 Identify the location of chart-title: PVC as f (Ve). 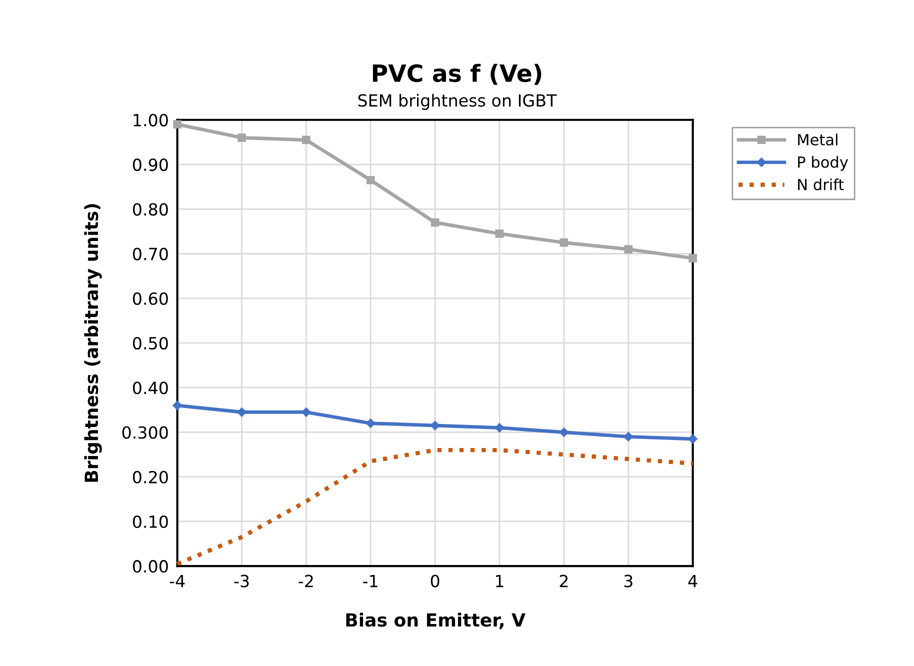
(457, 74).